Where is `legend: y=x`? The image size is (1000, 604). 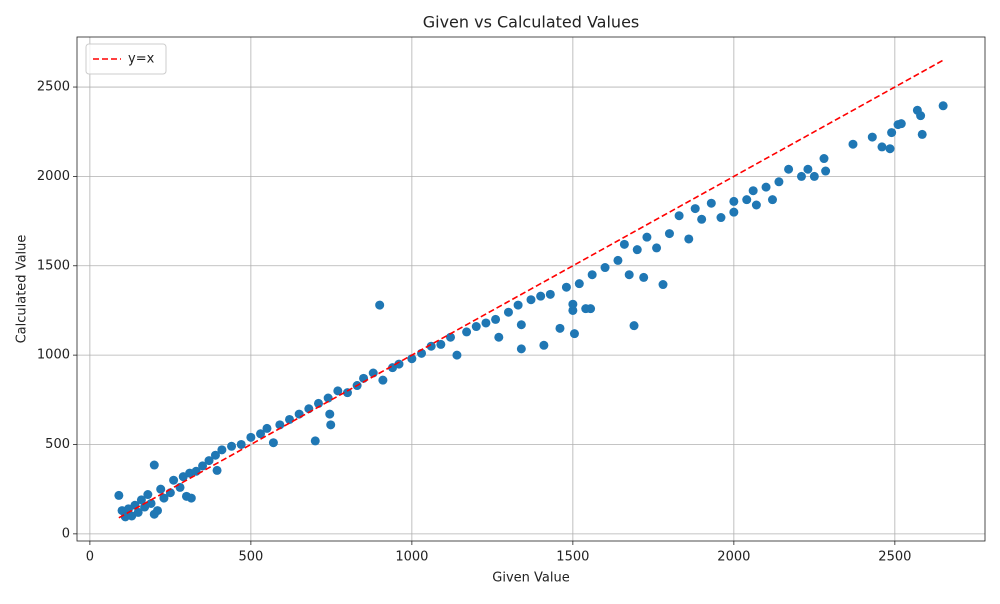 legend: y=x is located at coordinates (126, 59).